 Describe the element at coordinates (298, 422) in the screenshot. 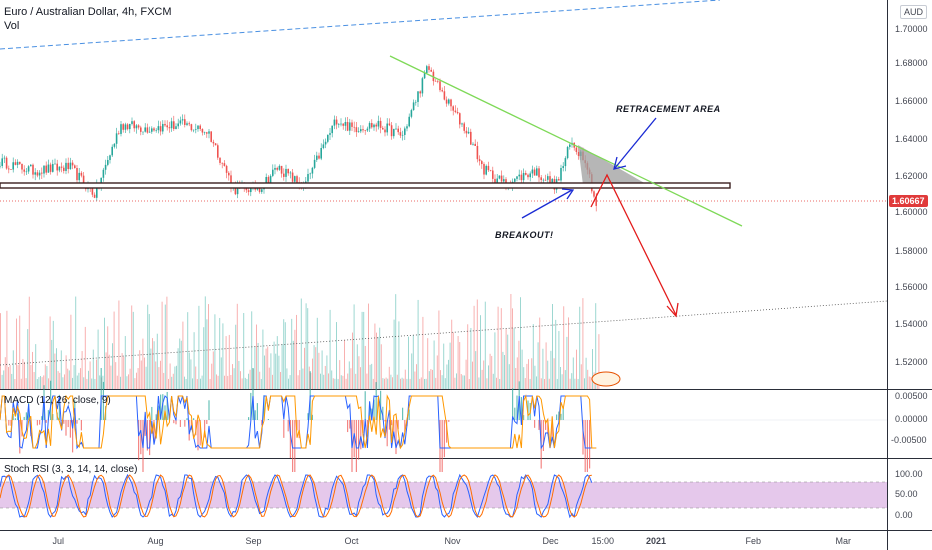

I see `macd-signal-line` at that location.